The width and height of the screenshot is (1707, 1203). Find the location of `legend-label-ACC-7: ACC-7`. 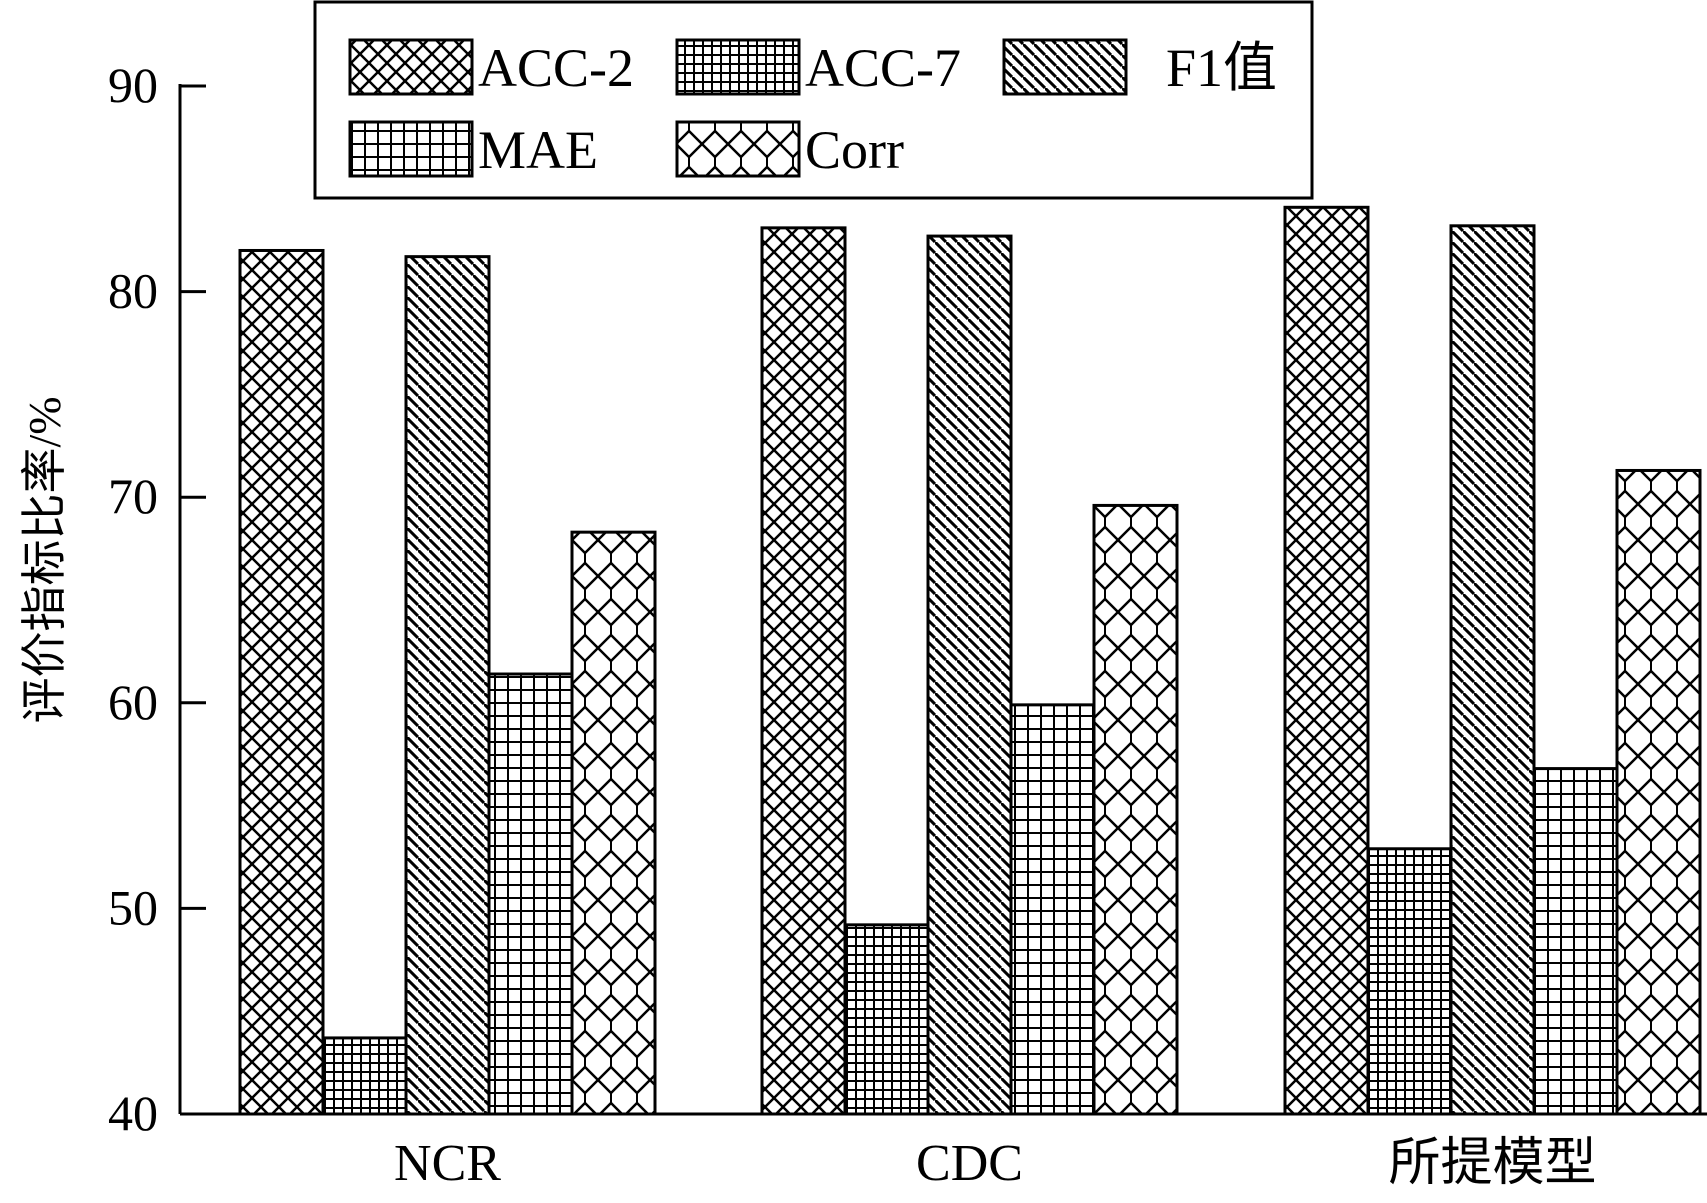

legend-label-ACC-7: ACC-7 is located at coordinates (883, 68).